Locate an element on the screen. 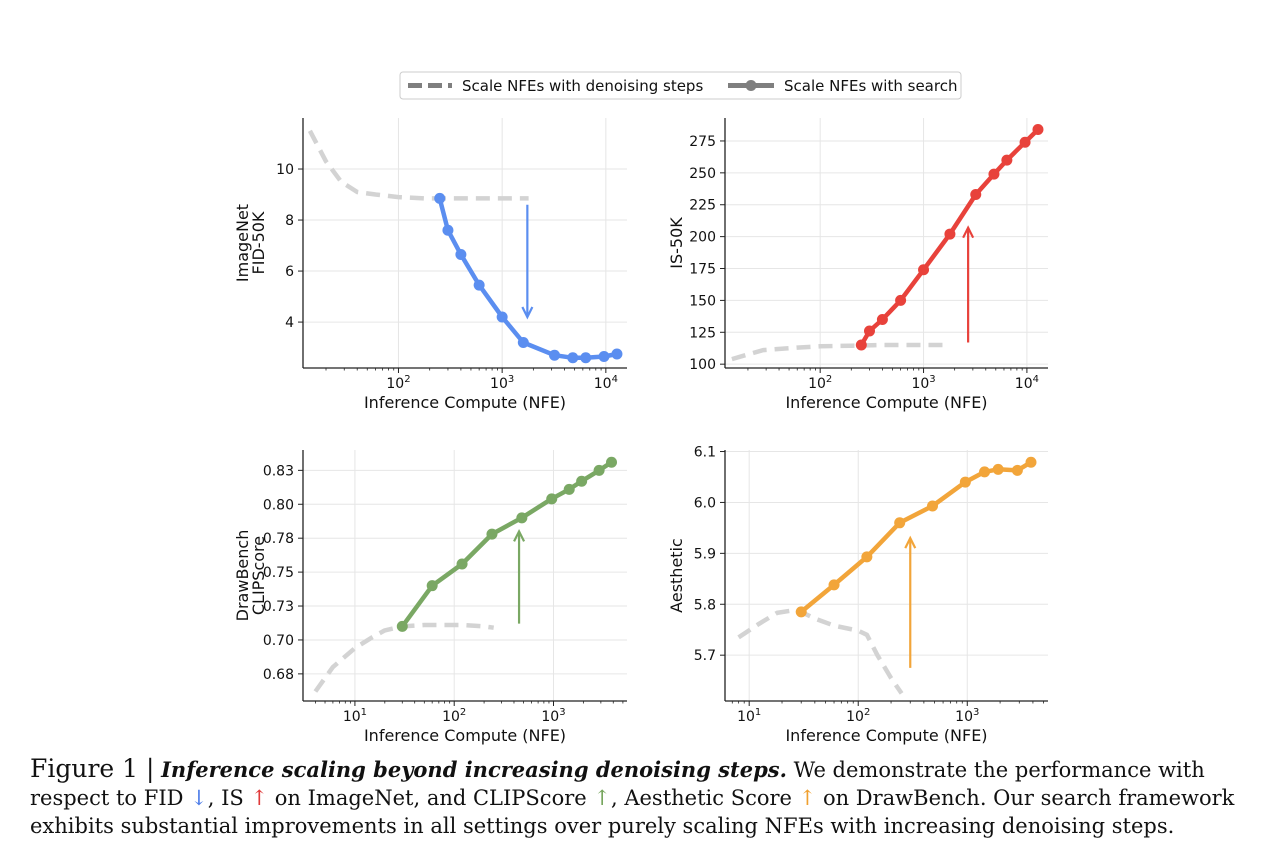  y-tick-label: 175 is located at coordinates (702, 270).